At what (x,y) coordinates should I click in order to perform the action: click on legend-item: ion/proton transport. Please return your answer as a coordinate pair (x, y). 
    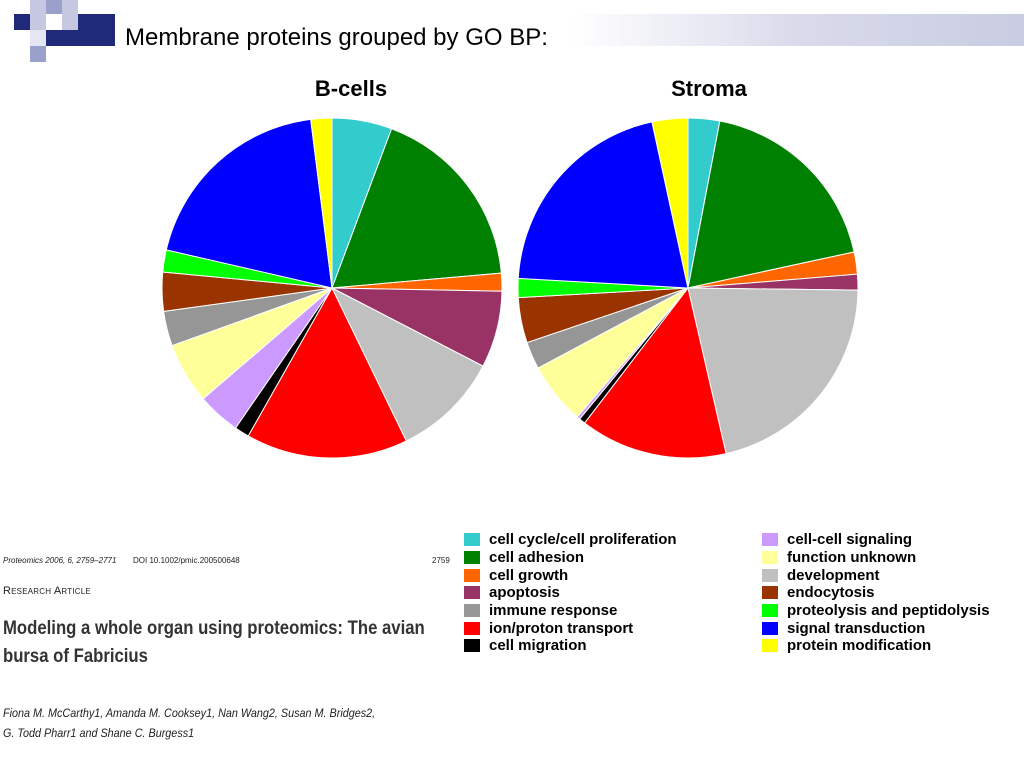
    Looking at the image, I should click on (570, 628).